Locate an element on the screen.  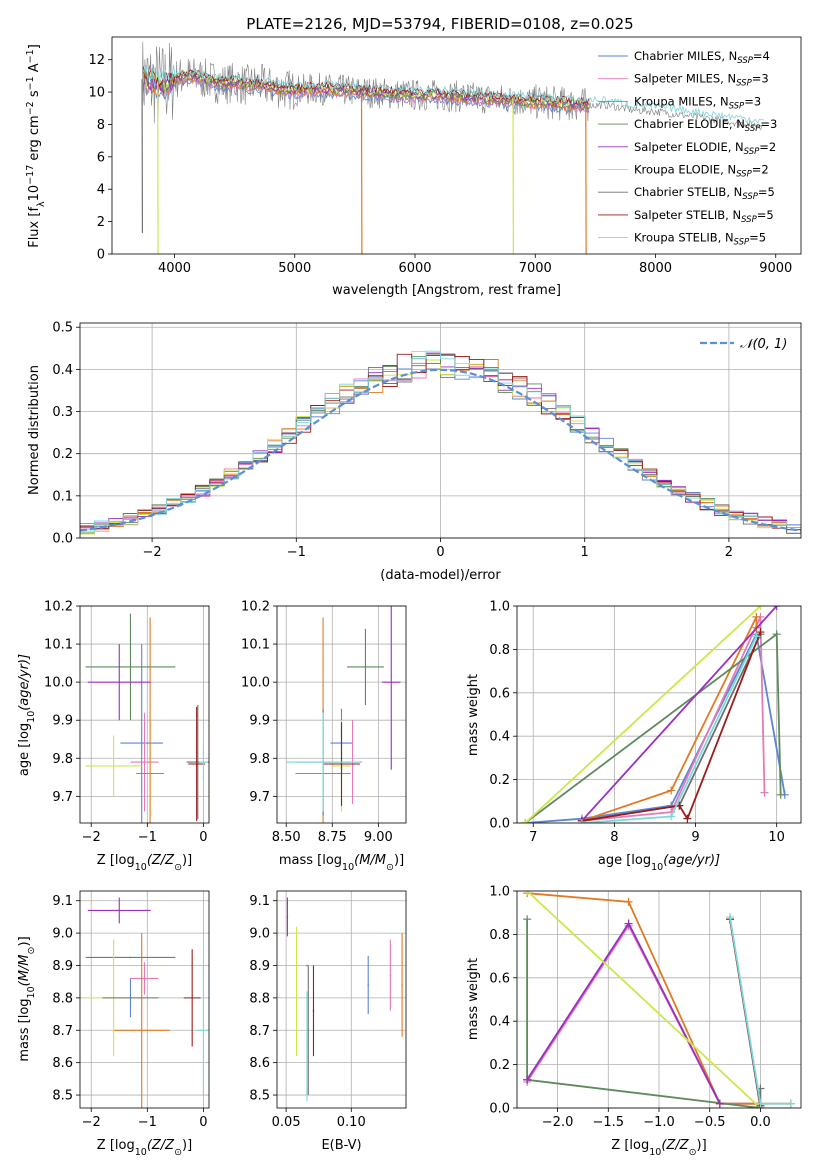
y-axis-label-part: s is located at coordinates (34, 95).